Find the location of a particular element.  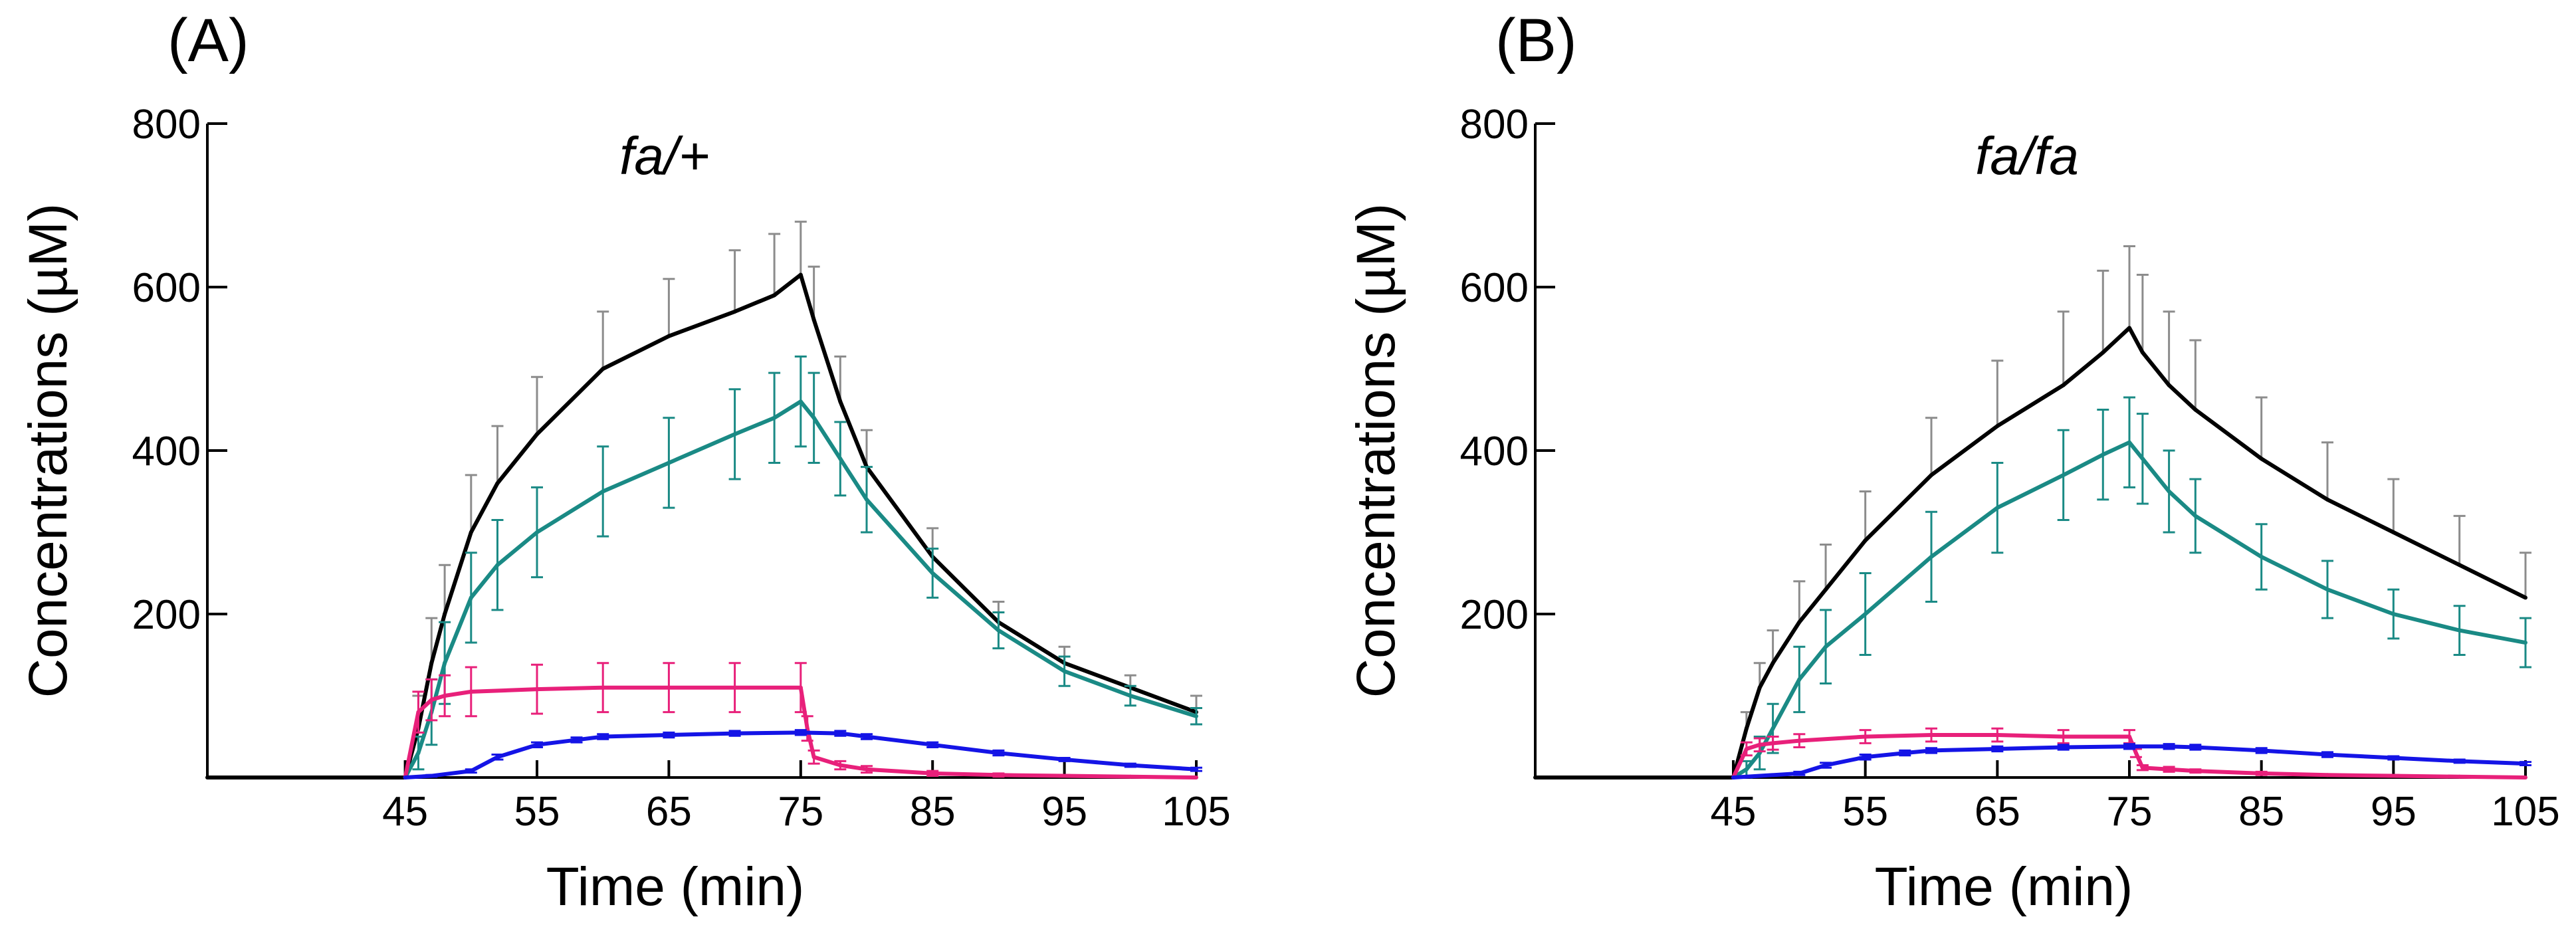

chart-title: fa/+ is located at coordinates (664, 155).